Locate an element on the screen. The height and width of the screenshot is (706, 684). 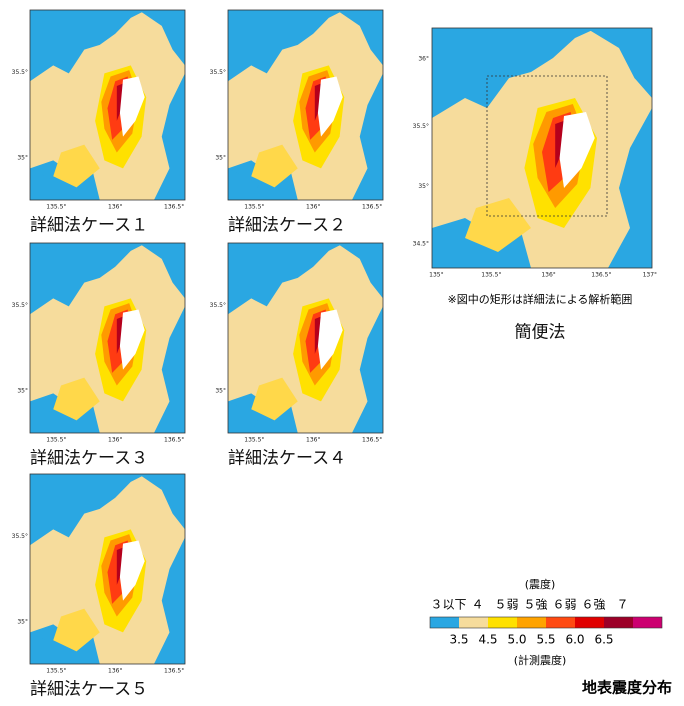
map-panel: 35.5° 35° 135.5° 136° 136.5° 詳細法ケース１ is located at coordinates (99, 122).